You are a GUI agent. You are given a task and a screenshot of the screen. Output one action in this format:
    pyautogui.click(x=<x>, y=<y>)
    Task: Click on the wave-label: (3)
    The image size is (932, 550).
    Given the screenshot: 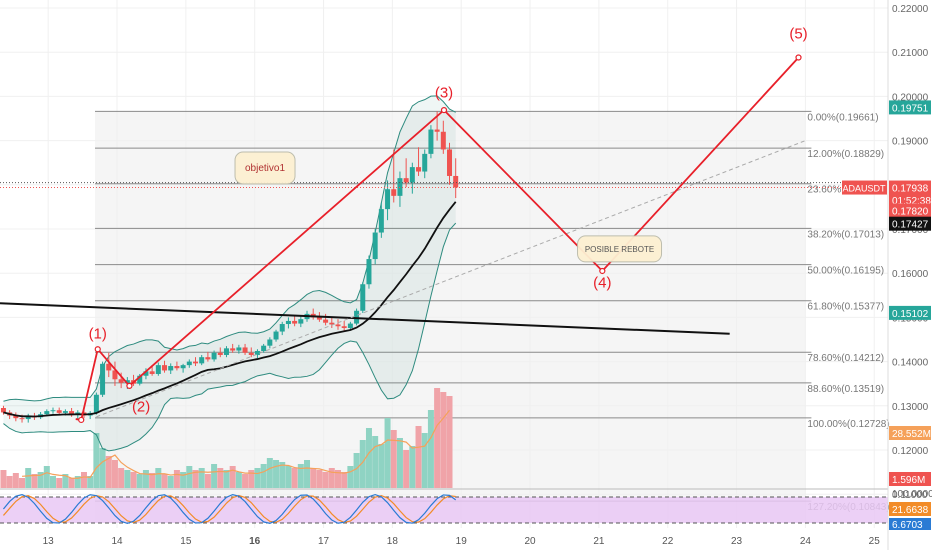 What is the action you would take?
    pyautogui.click(x=444, y=93)
    